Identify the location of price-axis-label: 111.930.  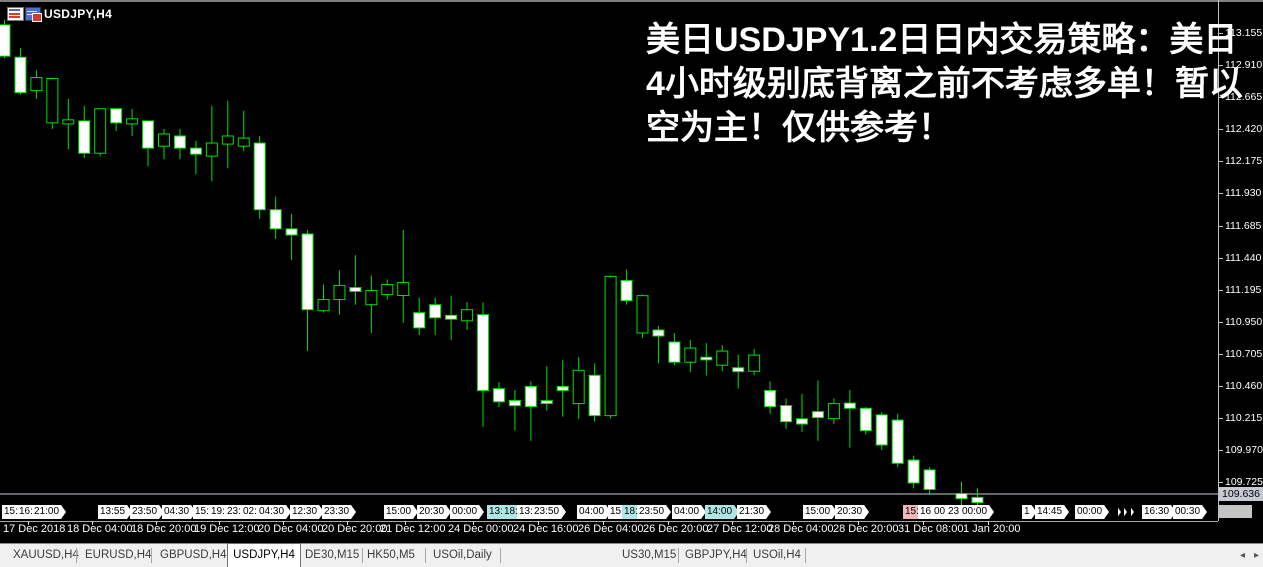
(1243, 193).